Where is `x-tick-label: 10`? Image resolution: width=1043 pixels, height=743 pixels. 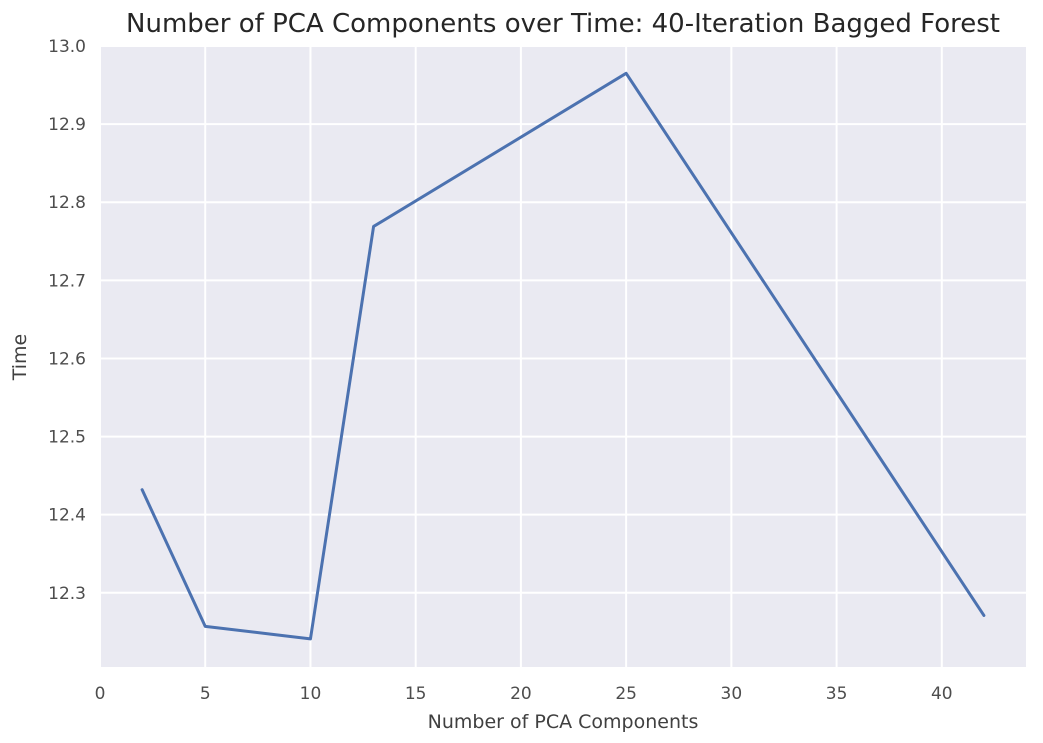
x-tick-label: 10 is located at coordinates (311, 694).